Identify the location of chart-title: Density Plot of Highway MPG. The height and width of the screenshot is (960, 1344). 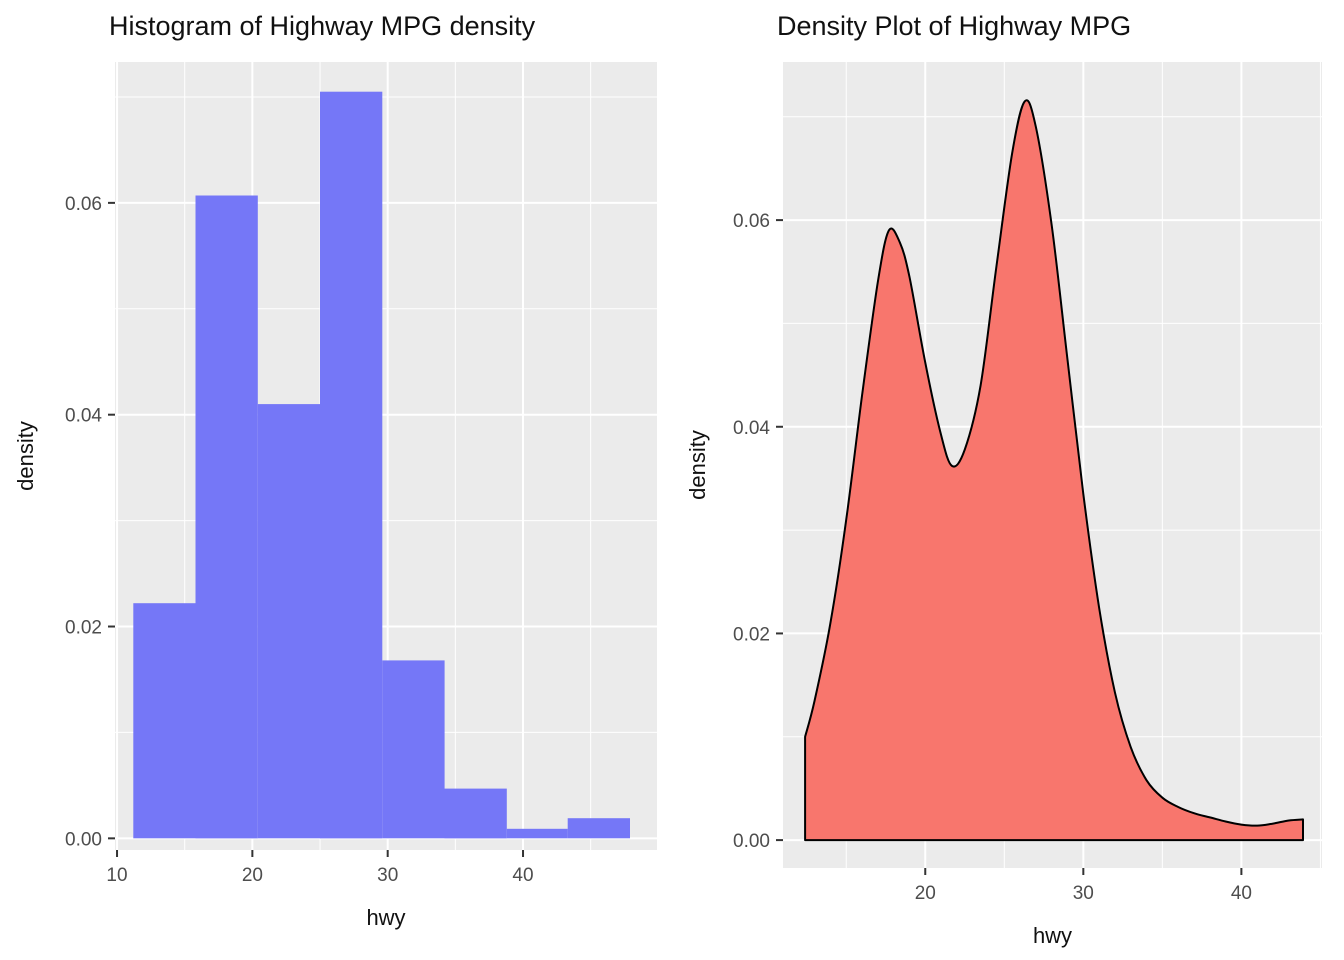
(954, 26).